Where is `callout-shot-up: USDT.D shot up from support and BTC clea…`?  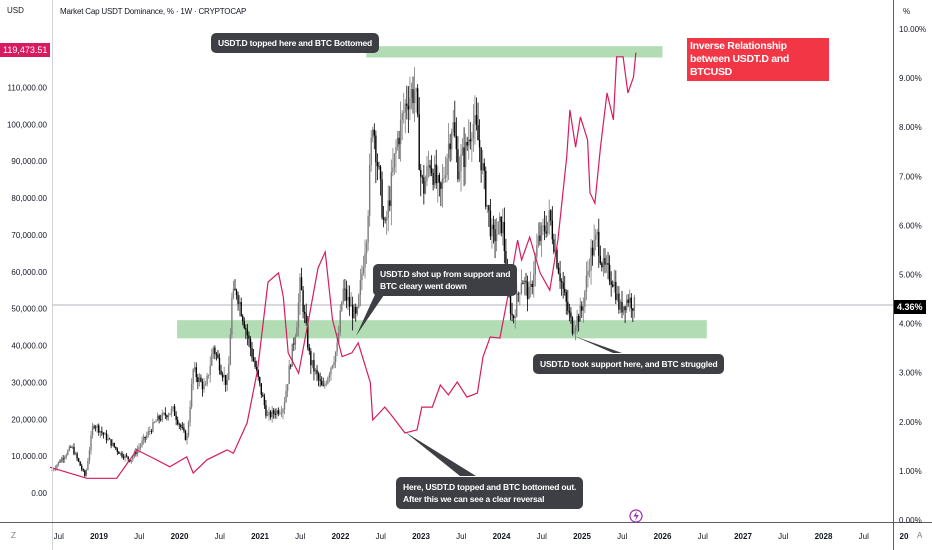
callout-shot-up: USDT.D shot up from support and BTC clea… is located at coordinates (445, 280).